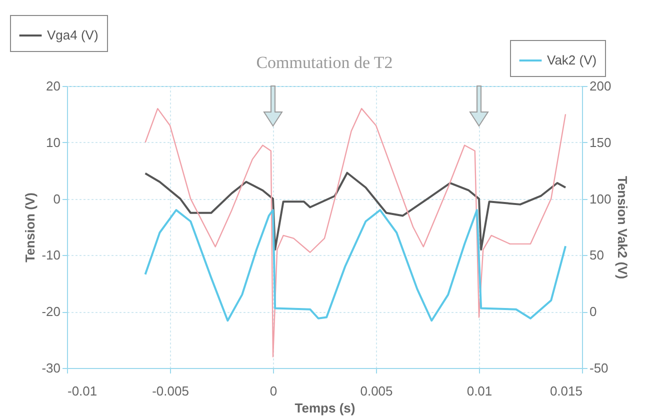  I want to click on y-tick-label: 0, so click(56, 198).